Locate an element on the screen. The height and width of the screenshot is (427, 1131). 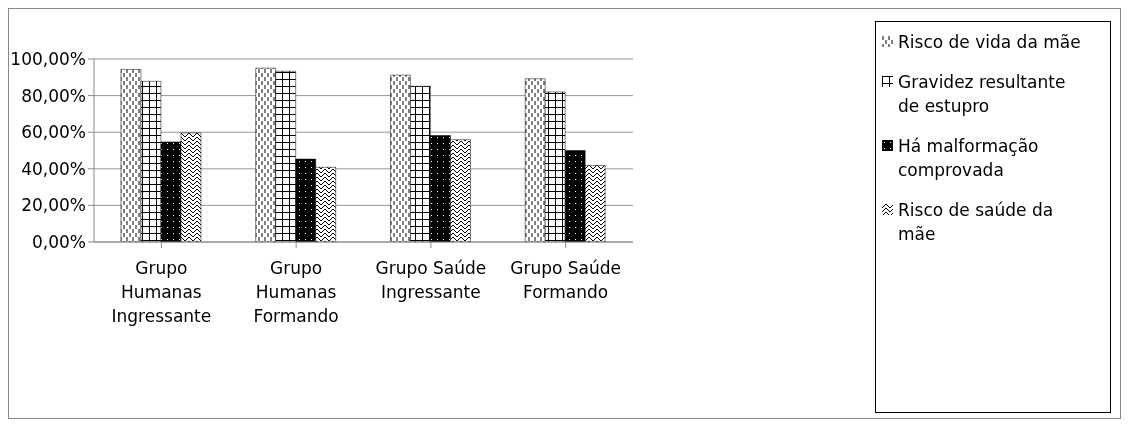
legend-label: Gravidez resultante de estupro is located at coordinates (982, 94).